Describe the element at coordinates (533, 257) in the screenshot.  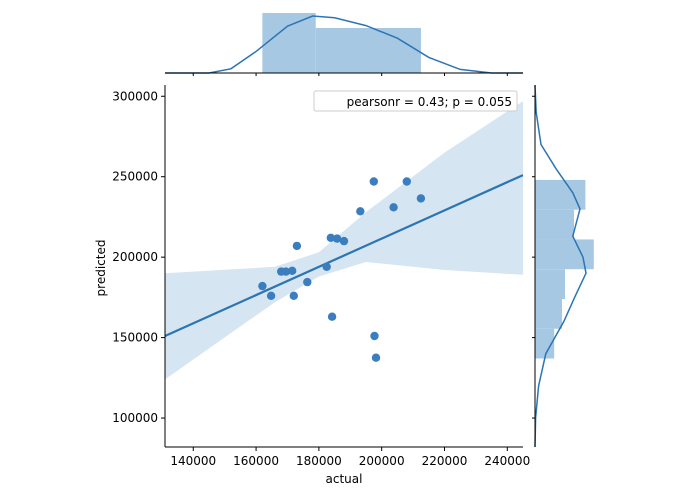
I see `y-marginal-ticks` at that location.